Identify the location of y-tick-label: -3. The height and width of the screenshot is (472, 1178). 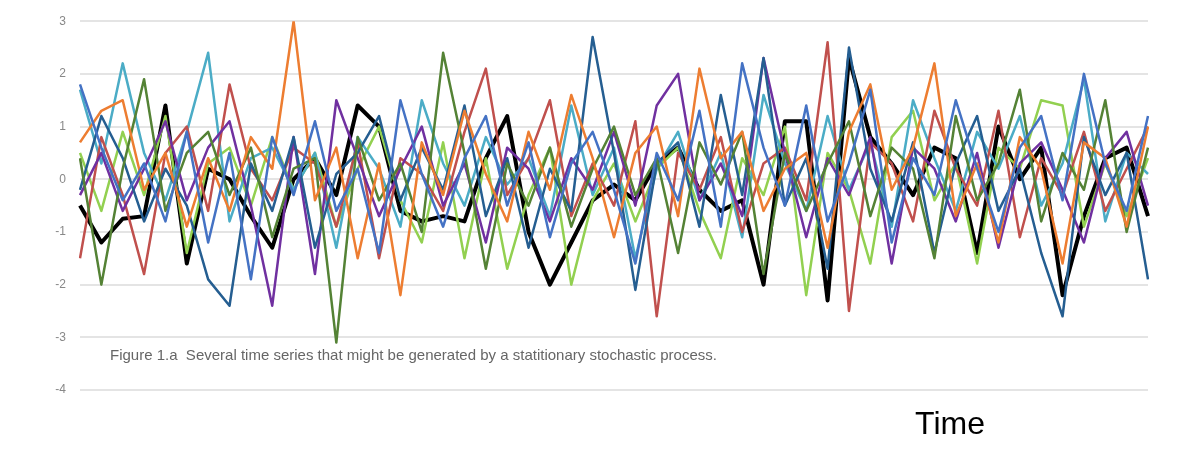
(61, 336).